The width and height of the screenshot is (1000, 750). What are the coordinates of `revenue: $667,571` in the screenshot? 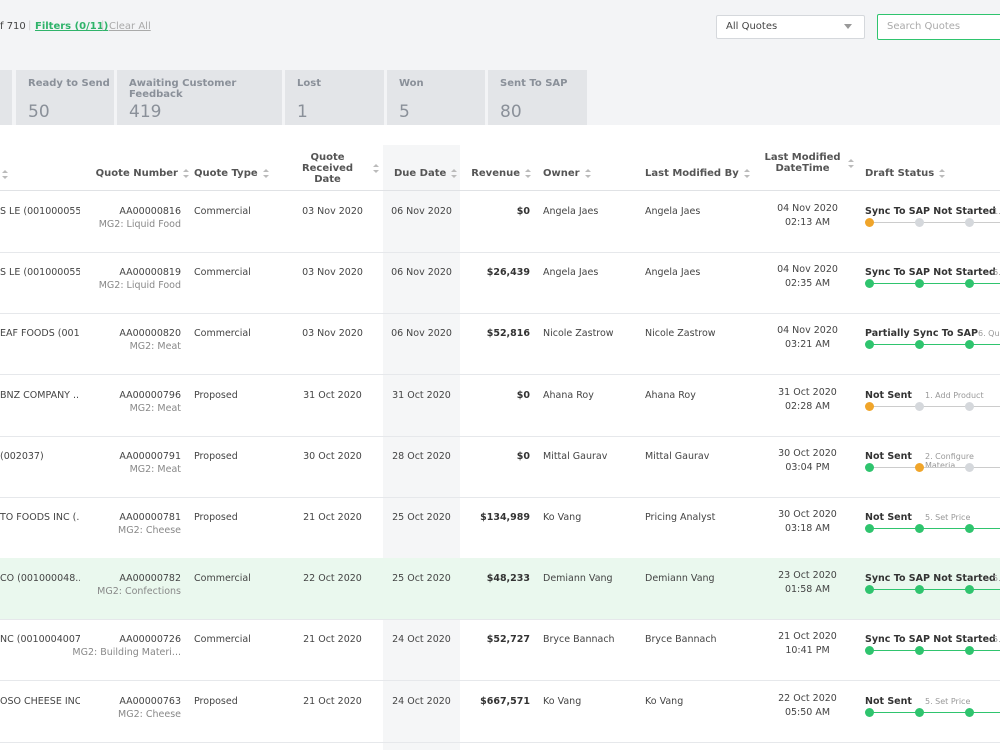 It's located at (505, 701).